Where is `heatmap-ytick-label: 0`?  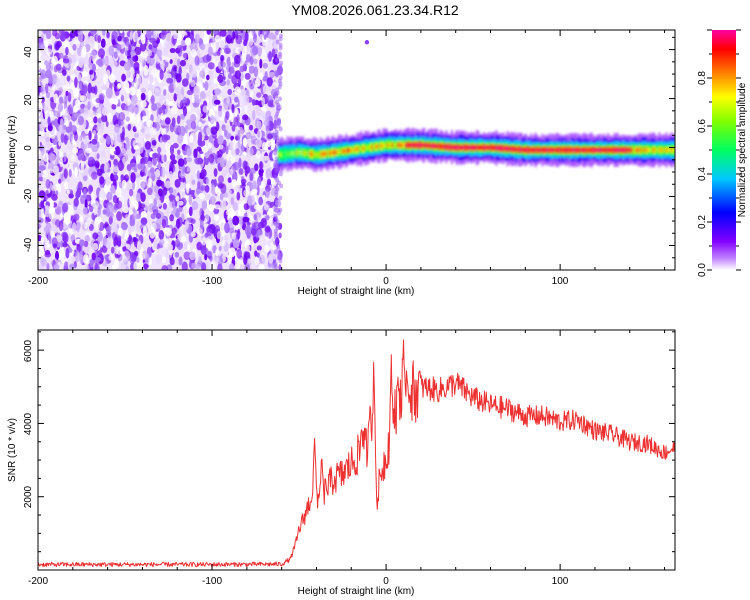
heatmap-ytick-label: 0 is located at coordinates (28, 148).